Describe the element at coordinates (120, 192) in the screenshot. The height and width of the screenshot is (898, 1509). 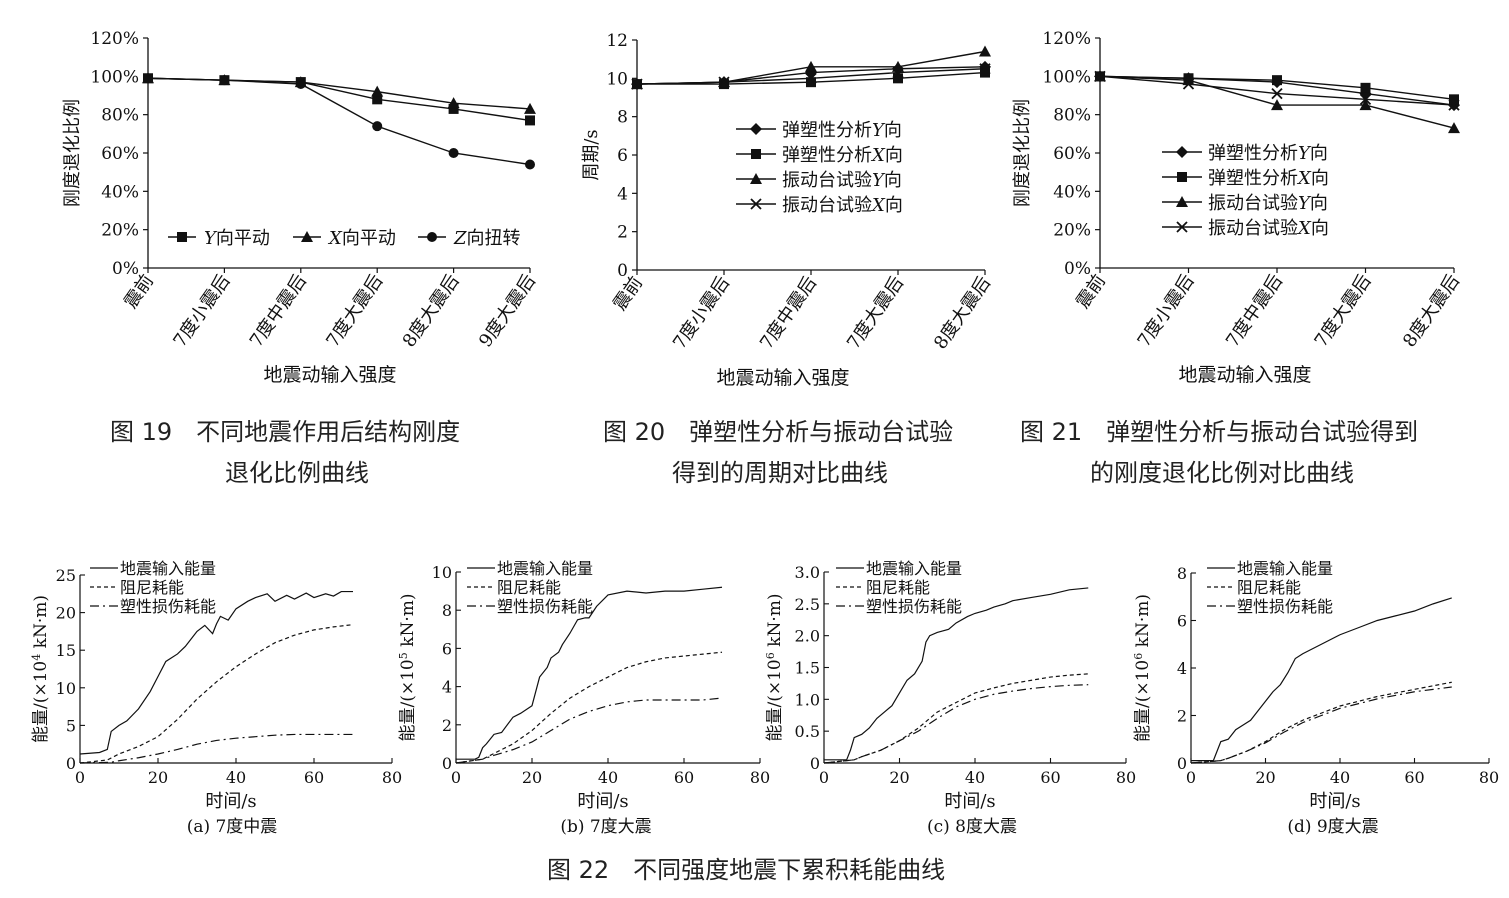
I see `fig19-y-tick-label: 40%` at that location.